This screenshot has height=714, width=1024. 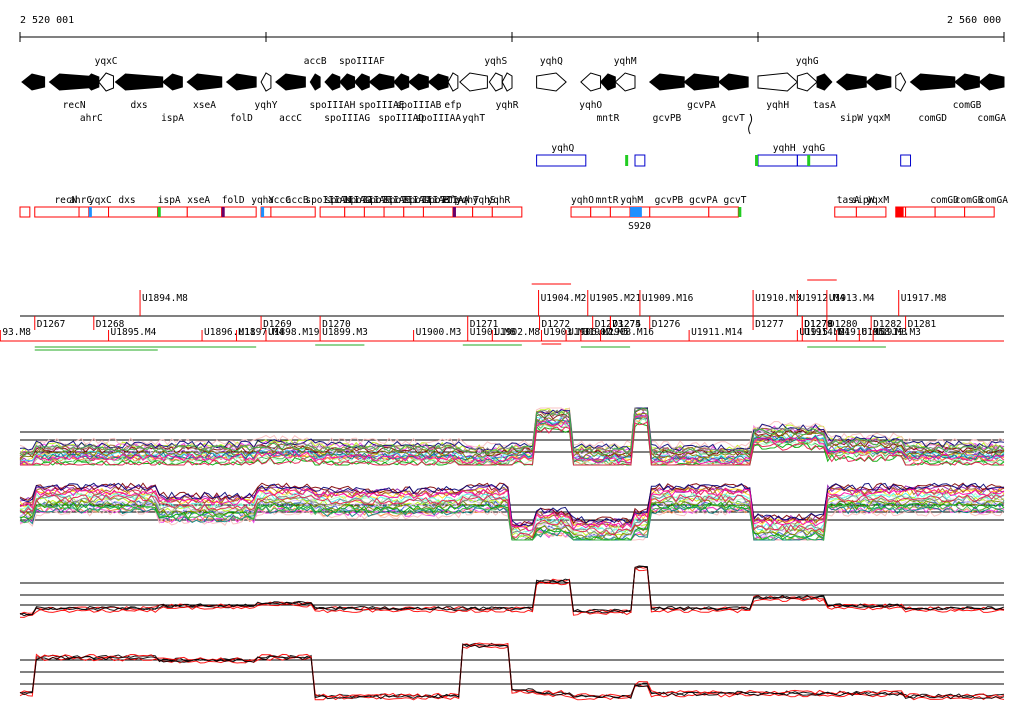 What do you see at coordinates (606, 332) in the screenshot?
I see `segment-lower-label: U1907.M5` at bounding box center [606, 332].